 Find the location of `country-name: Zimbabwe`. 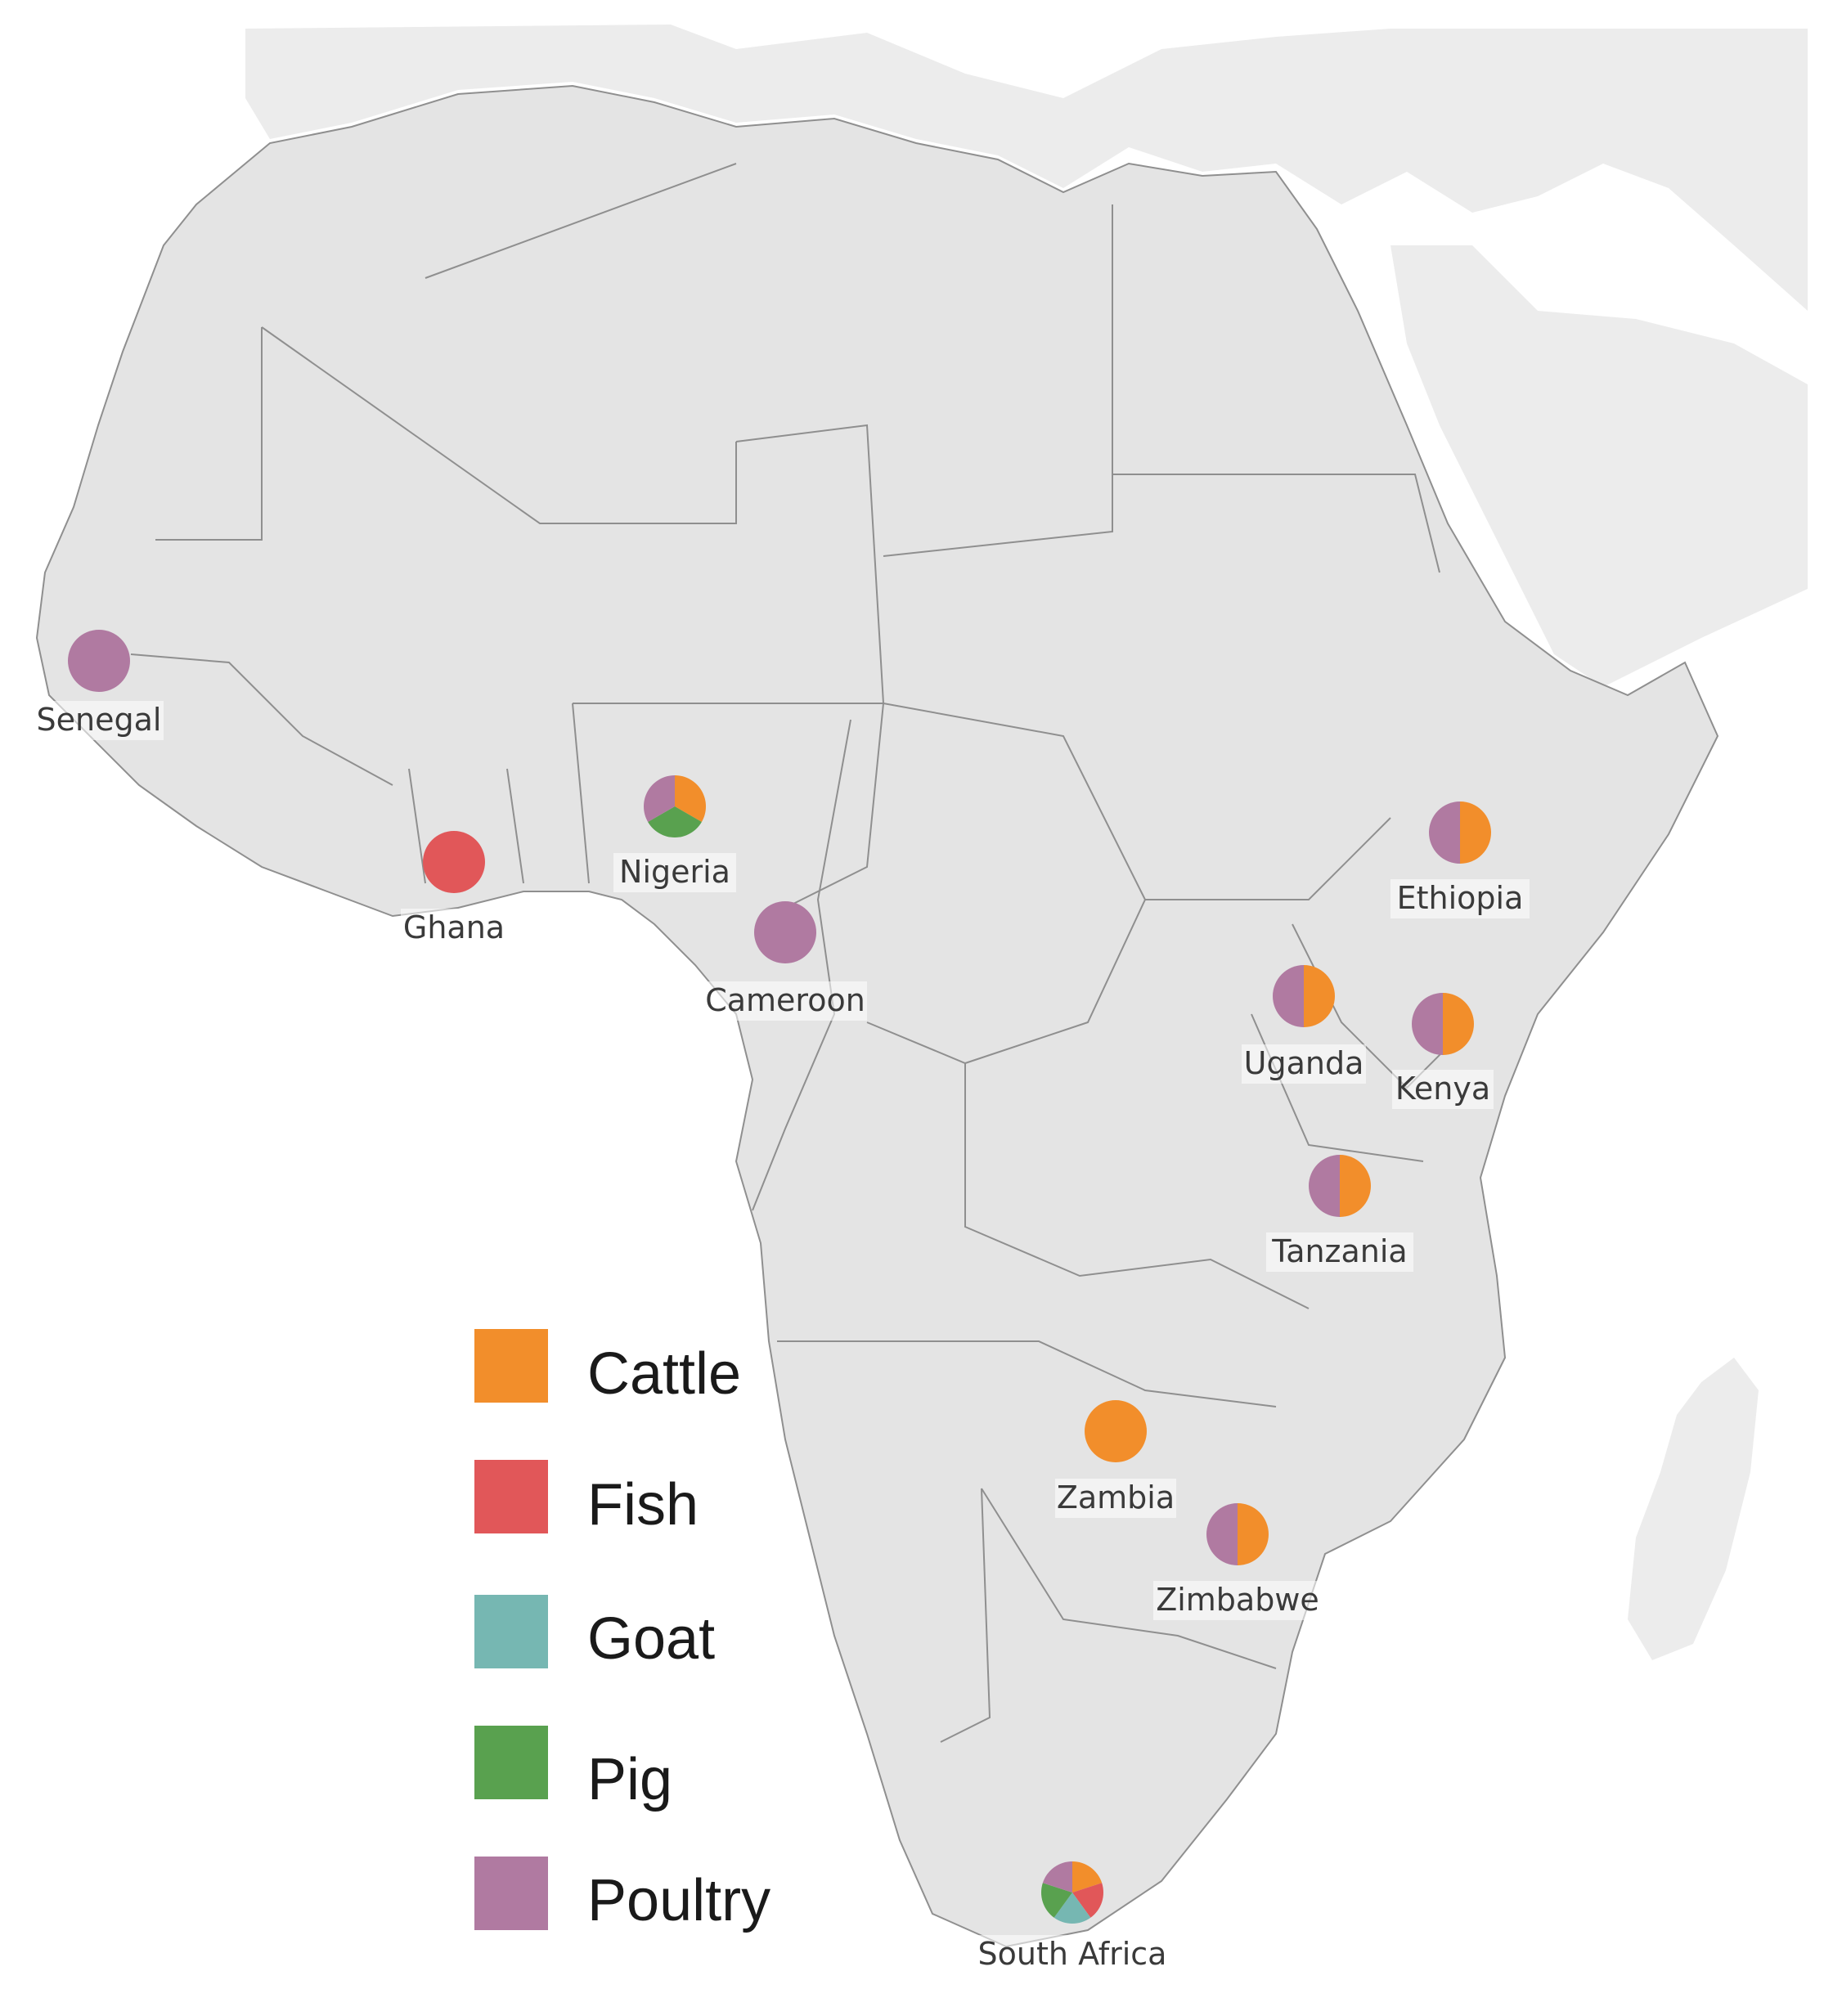

country-name: Zimbabwe is located at coordinates (1238, 1600).